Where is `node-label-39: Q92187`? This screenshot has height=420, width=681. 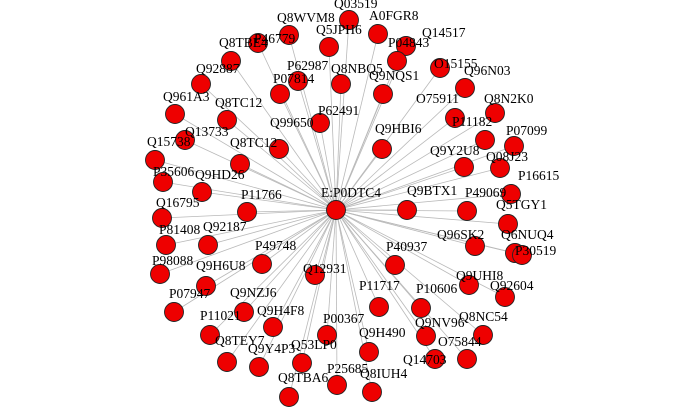
node-label-39: Q92187 is located at coordinates (225, 226).